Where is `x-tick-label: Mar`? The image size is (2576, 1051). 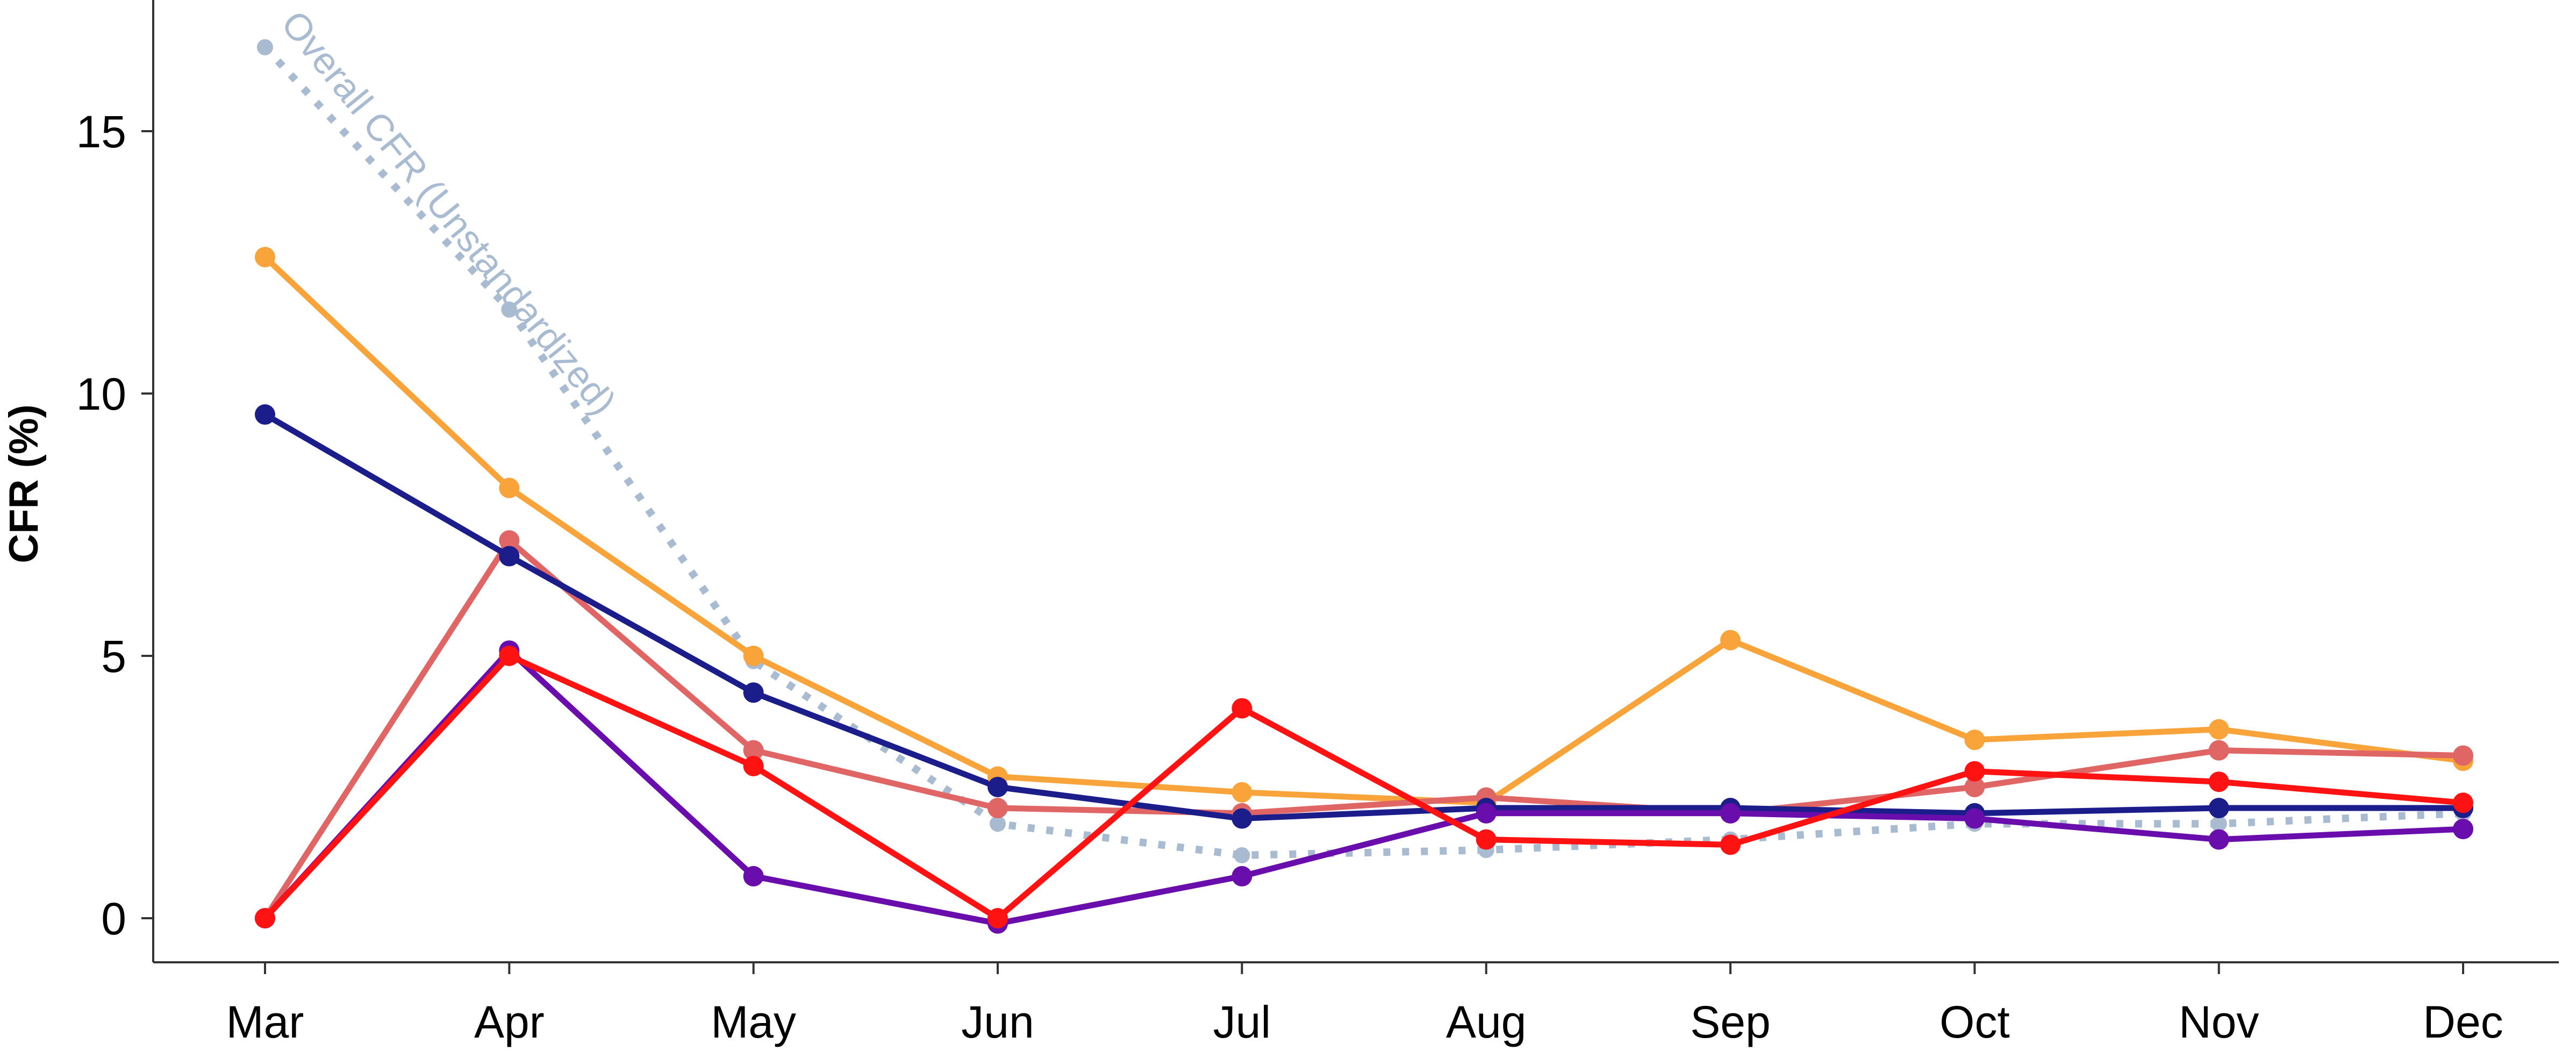 x-tick-label: Mar is located at coordinates (265, 1022).